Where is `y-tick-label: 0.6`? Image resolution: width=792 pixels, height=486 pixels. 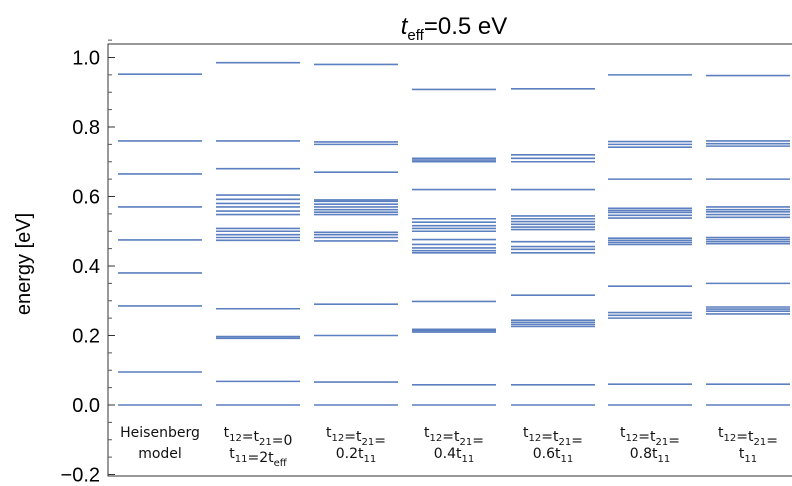 y-tick-label: 0.6 is located at coordinates (86, 198).